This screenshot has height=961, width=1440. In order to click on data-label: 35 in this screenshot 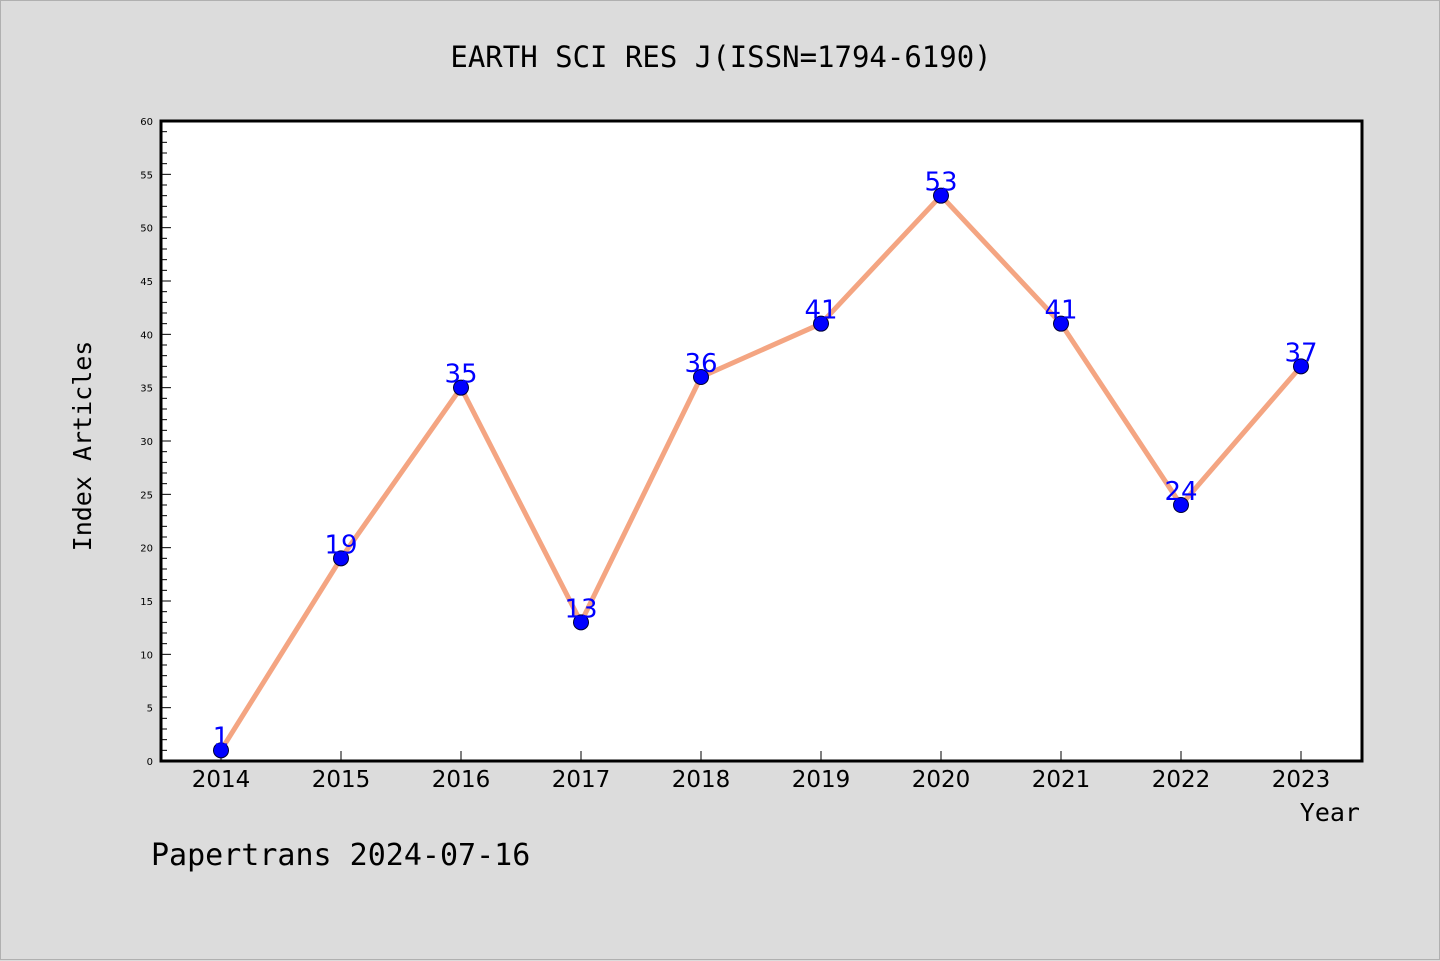, I will do `click(460, 375)`.